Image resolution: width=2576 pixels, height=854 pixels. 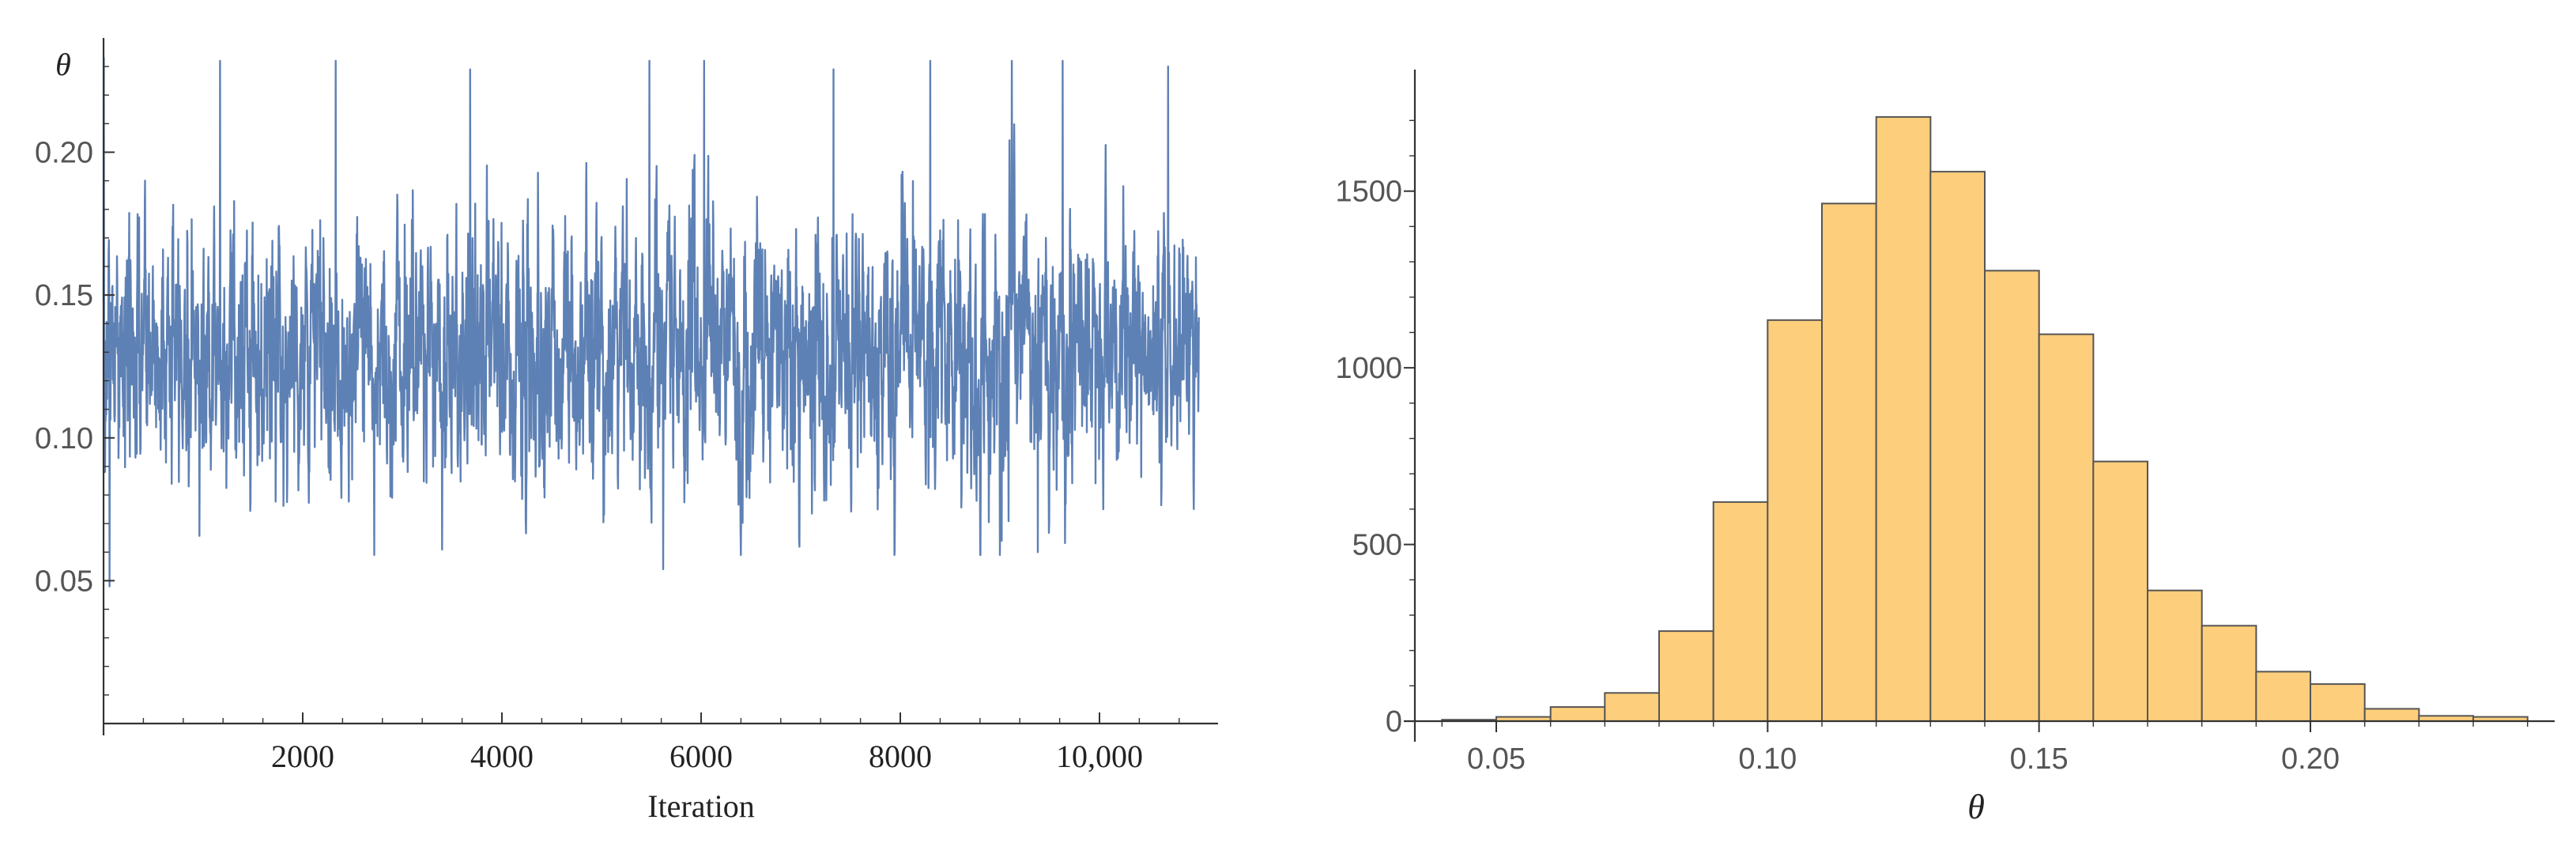 What do you see at coordinates (75, 381) in the screenshot?
I see `trace-y-ticks: 0.05 0.10 0.15 0.20` at bounding box center [75, 381].